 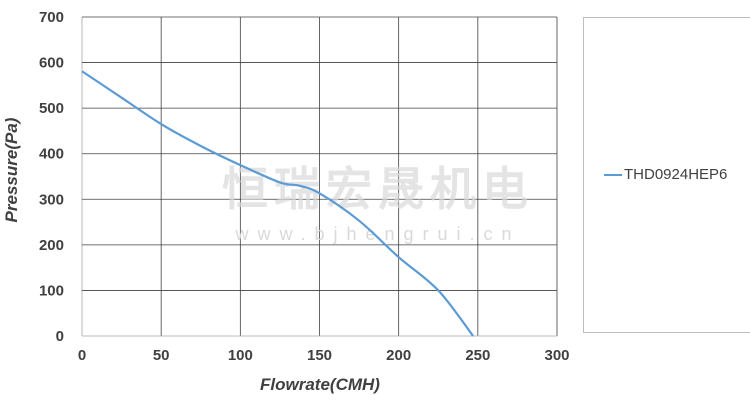 I want to click on x-tick-labels: 0 50 100 150 200 250 300, so click(x=324, y=355).